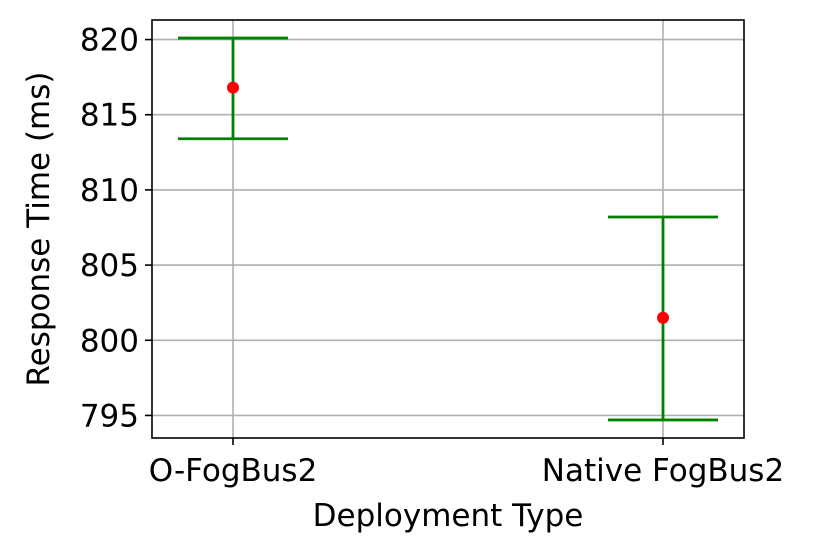 This screenshot has width=830, height=554. Describe the element at coordinates (109, 416) in the screenshot. I see `y-tick-label: 795` at that location.